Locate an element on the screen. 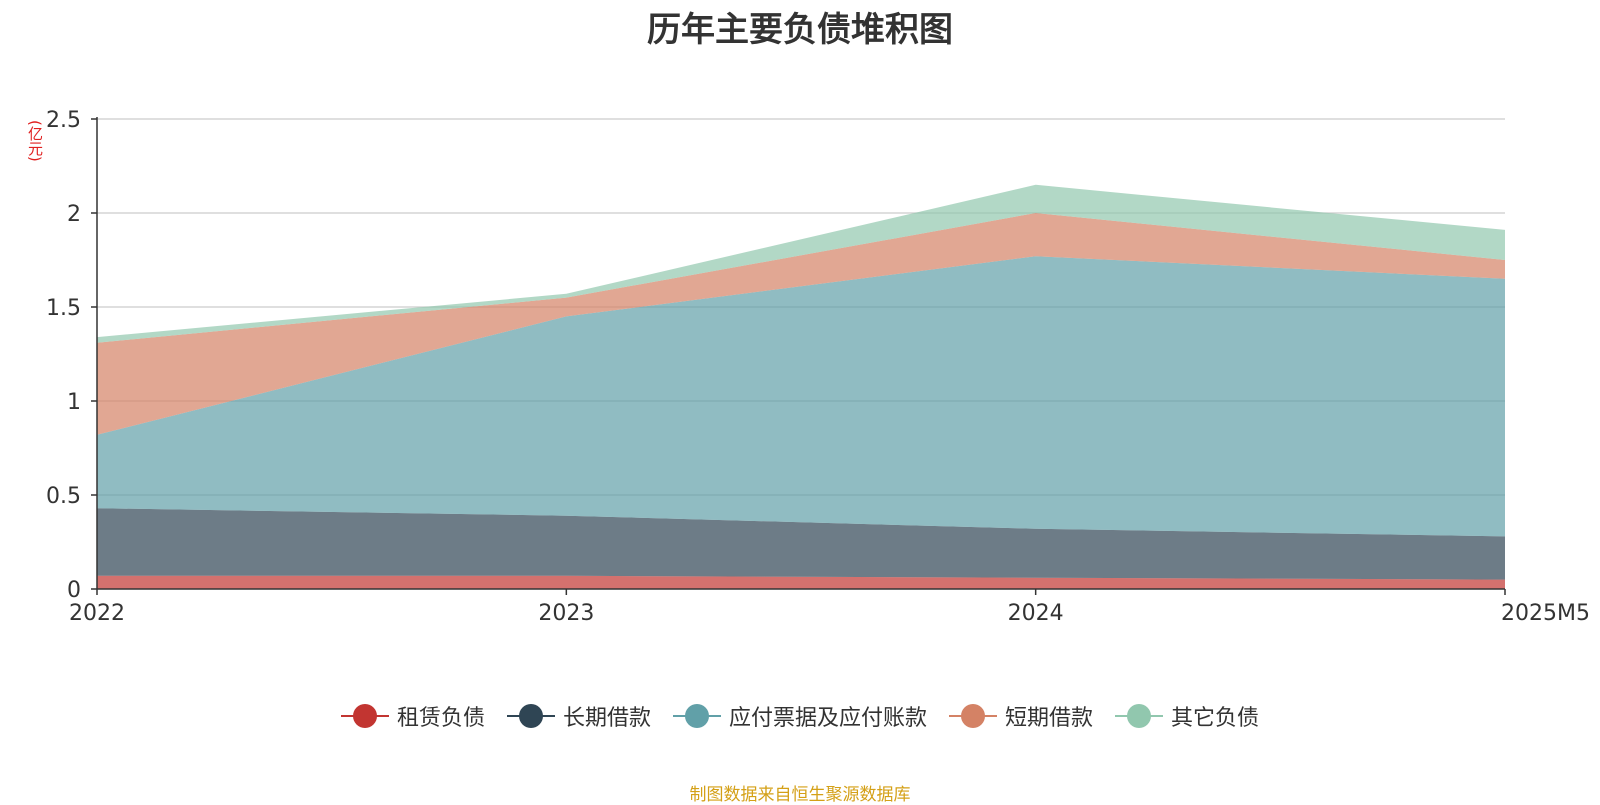 This screenshot has height=805, width=1600. x-tick-label: 2025M5 is located at coordinates (1545, 613).